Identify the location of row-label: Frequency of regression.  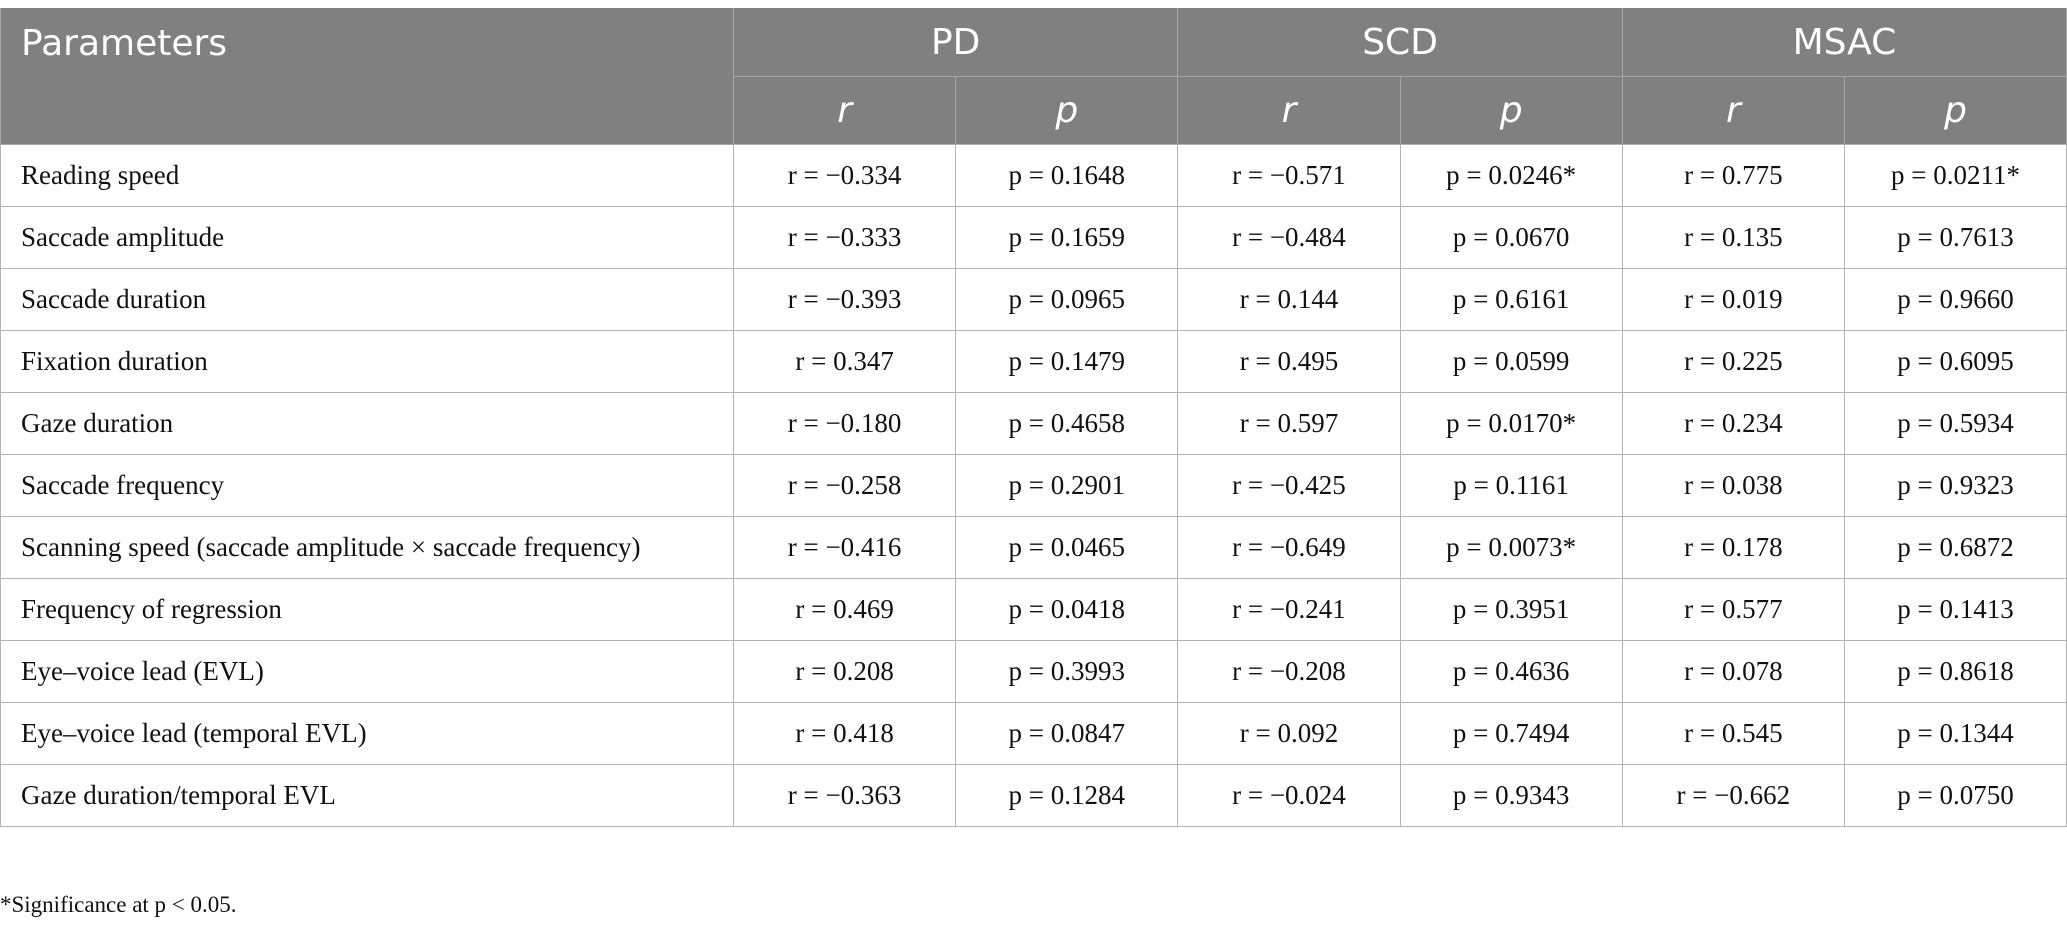
(367, 609).